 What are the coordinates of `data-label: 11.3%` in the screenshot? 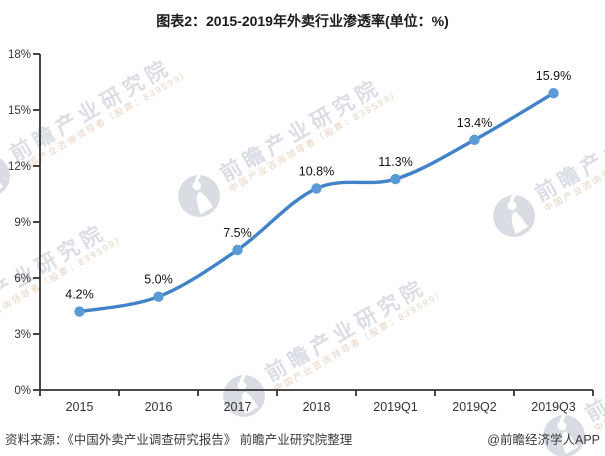 It's located at (395, 162).